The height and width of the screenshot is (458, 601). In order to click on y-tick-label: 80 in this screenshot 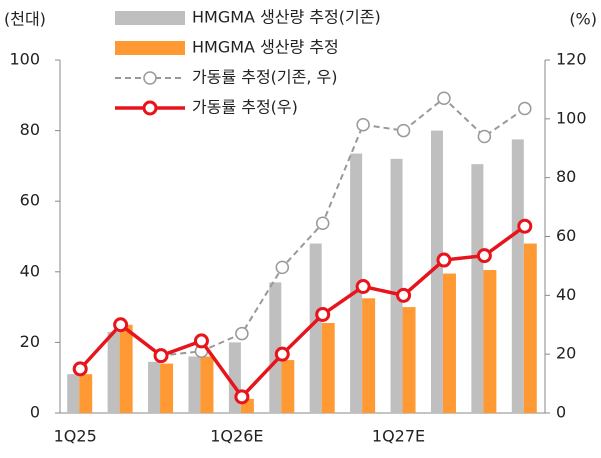, I will do `click(30, 129)`.